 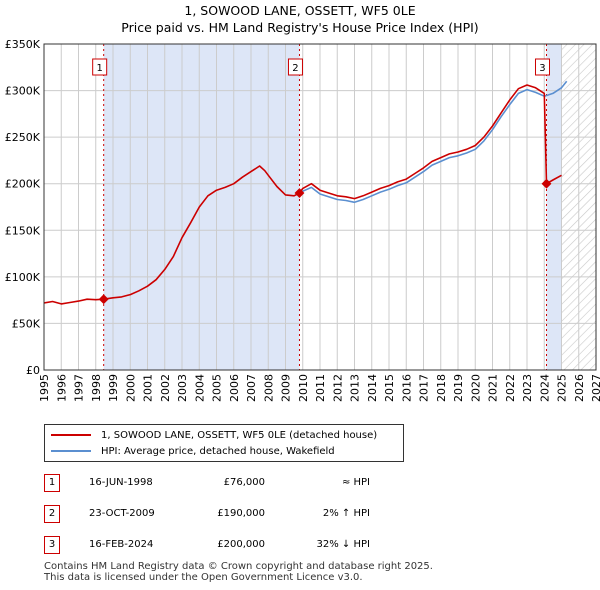 What do you see at coordinates (300, 546) in the screenshot?
I see `sale-row-3: 3 16-FEB-2024 £200,000 32% ↓ HPI` at bounding box center [300, 546].